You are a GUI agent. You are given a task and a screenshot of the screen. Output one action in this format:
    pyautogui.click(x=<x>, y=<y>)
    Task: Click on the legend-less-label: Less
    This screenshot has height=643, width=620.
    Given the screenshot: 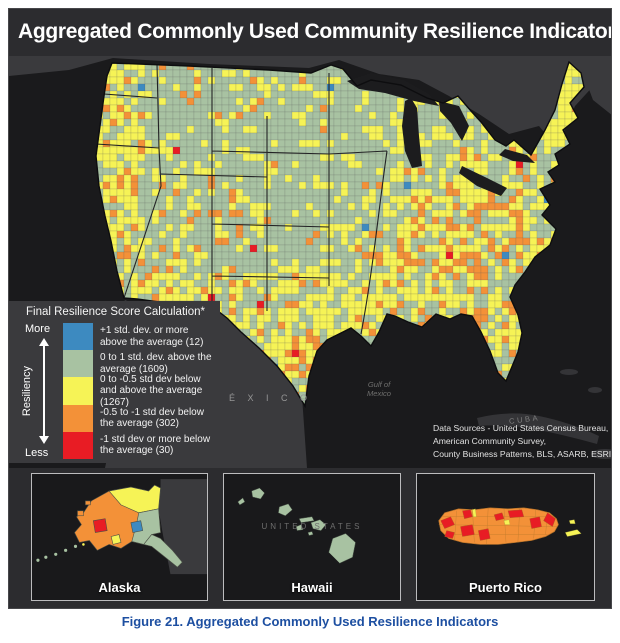 What is the action you would take?
    pyautogui.click(x=37, y=453)
    